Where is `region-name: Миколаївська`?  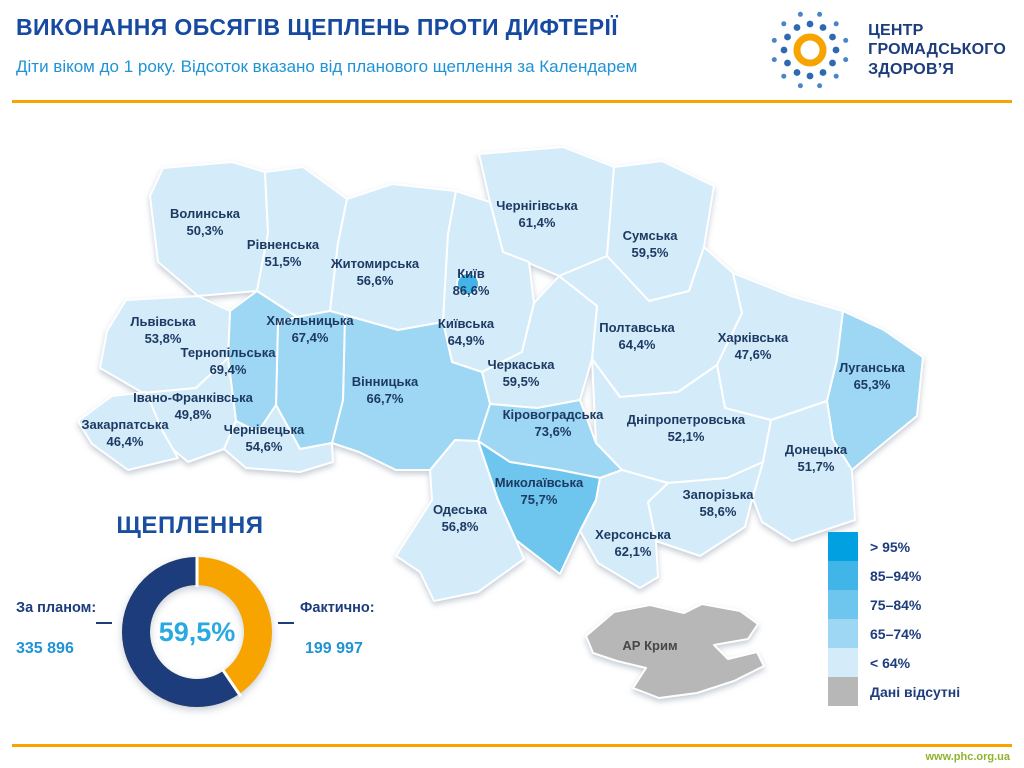 region-name: Миколаївська is located at coordinates (539, 482).